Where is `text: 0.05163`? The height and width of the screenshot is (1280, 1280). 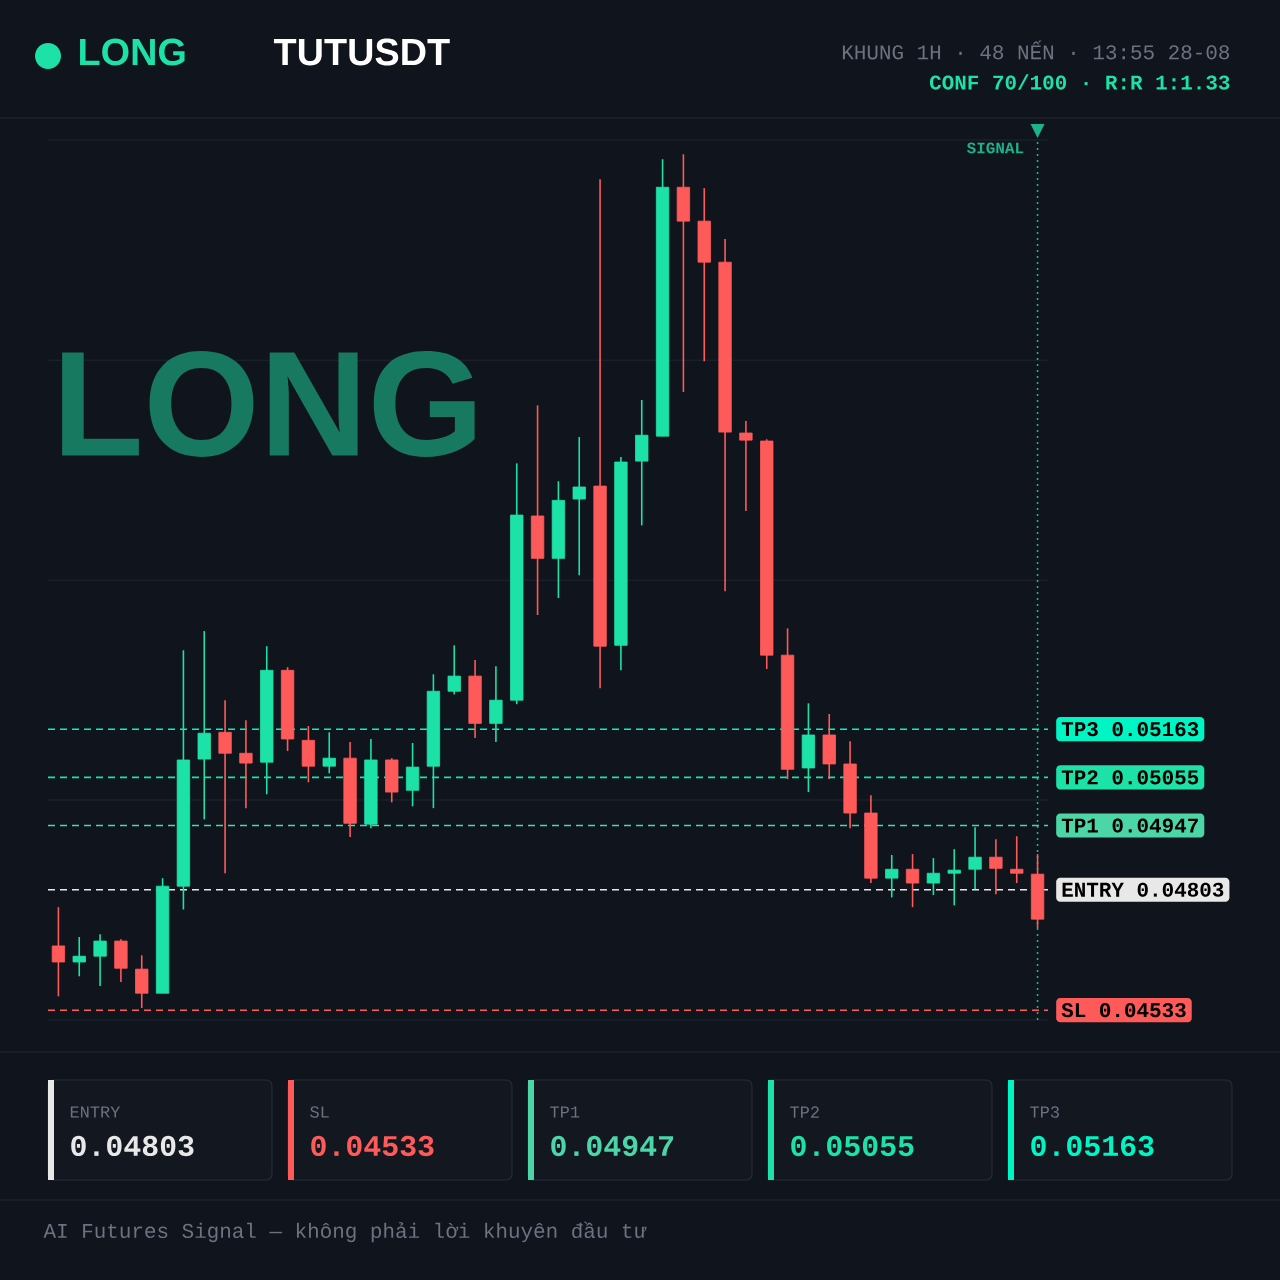
text: 0.05163 is located at coordinates (1092, 1146).